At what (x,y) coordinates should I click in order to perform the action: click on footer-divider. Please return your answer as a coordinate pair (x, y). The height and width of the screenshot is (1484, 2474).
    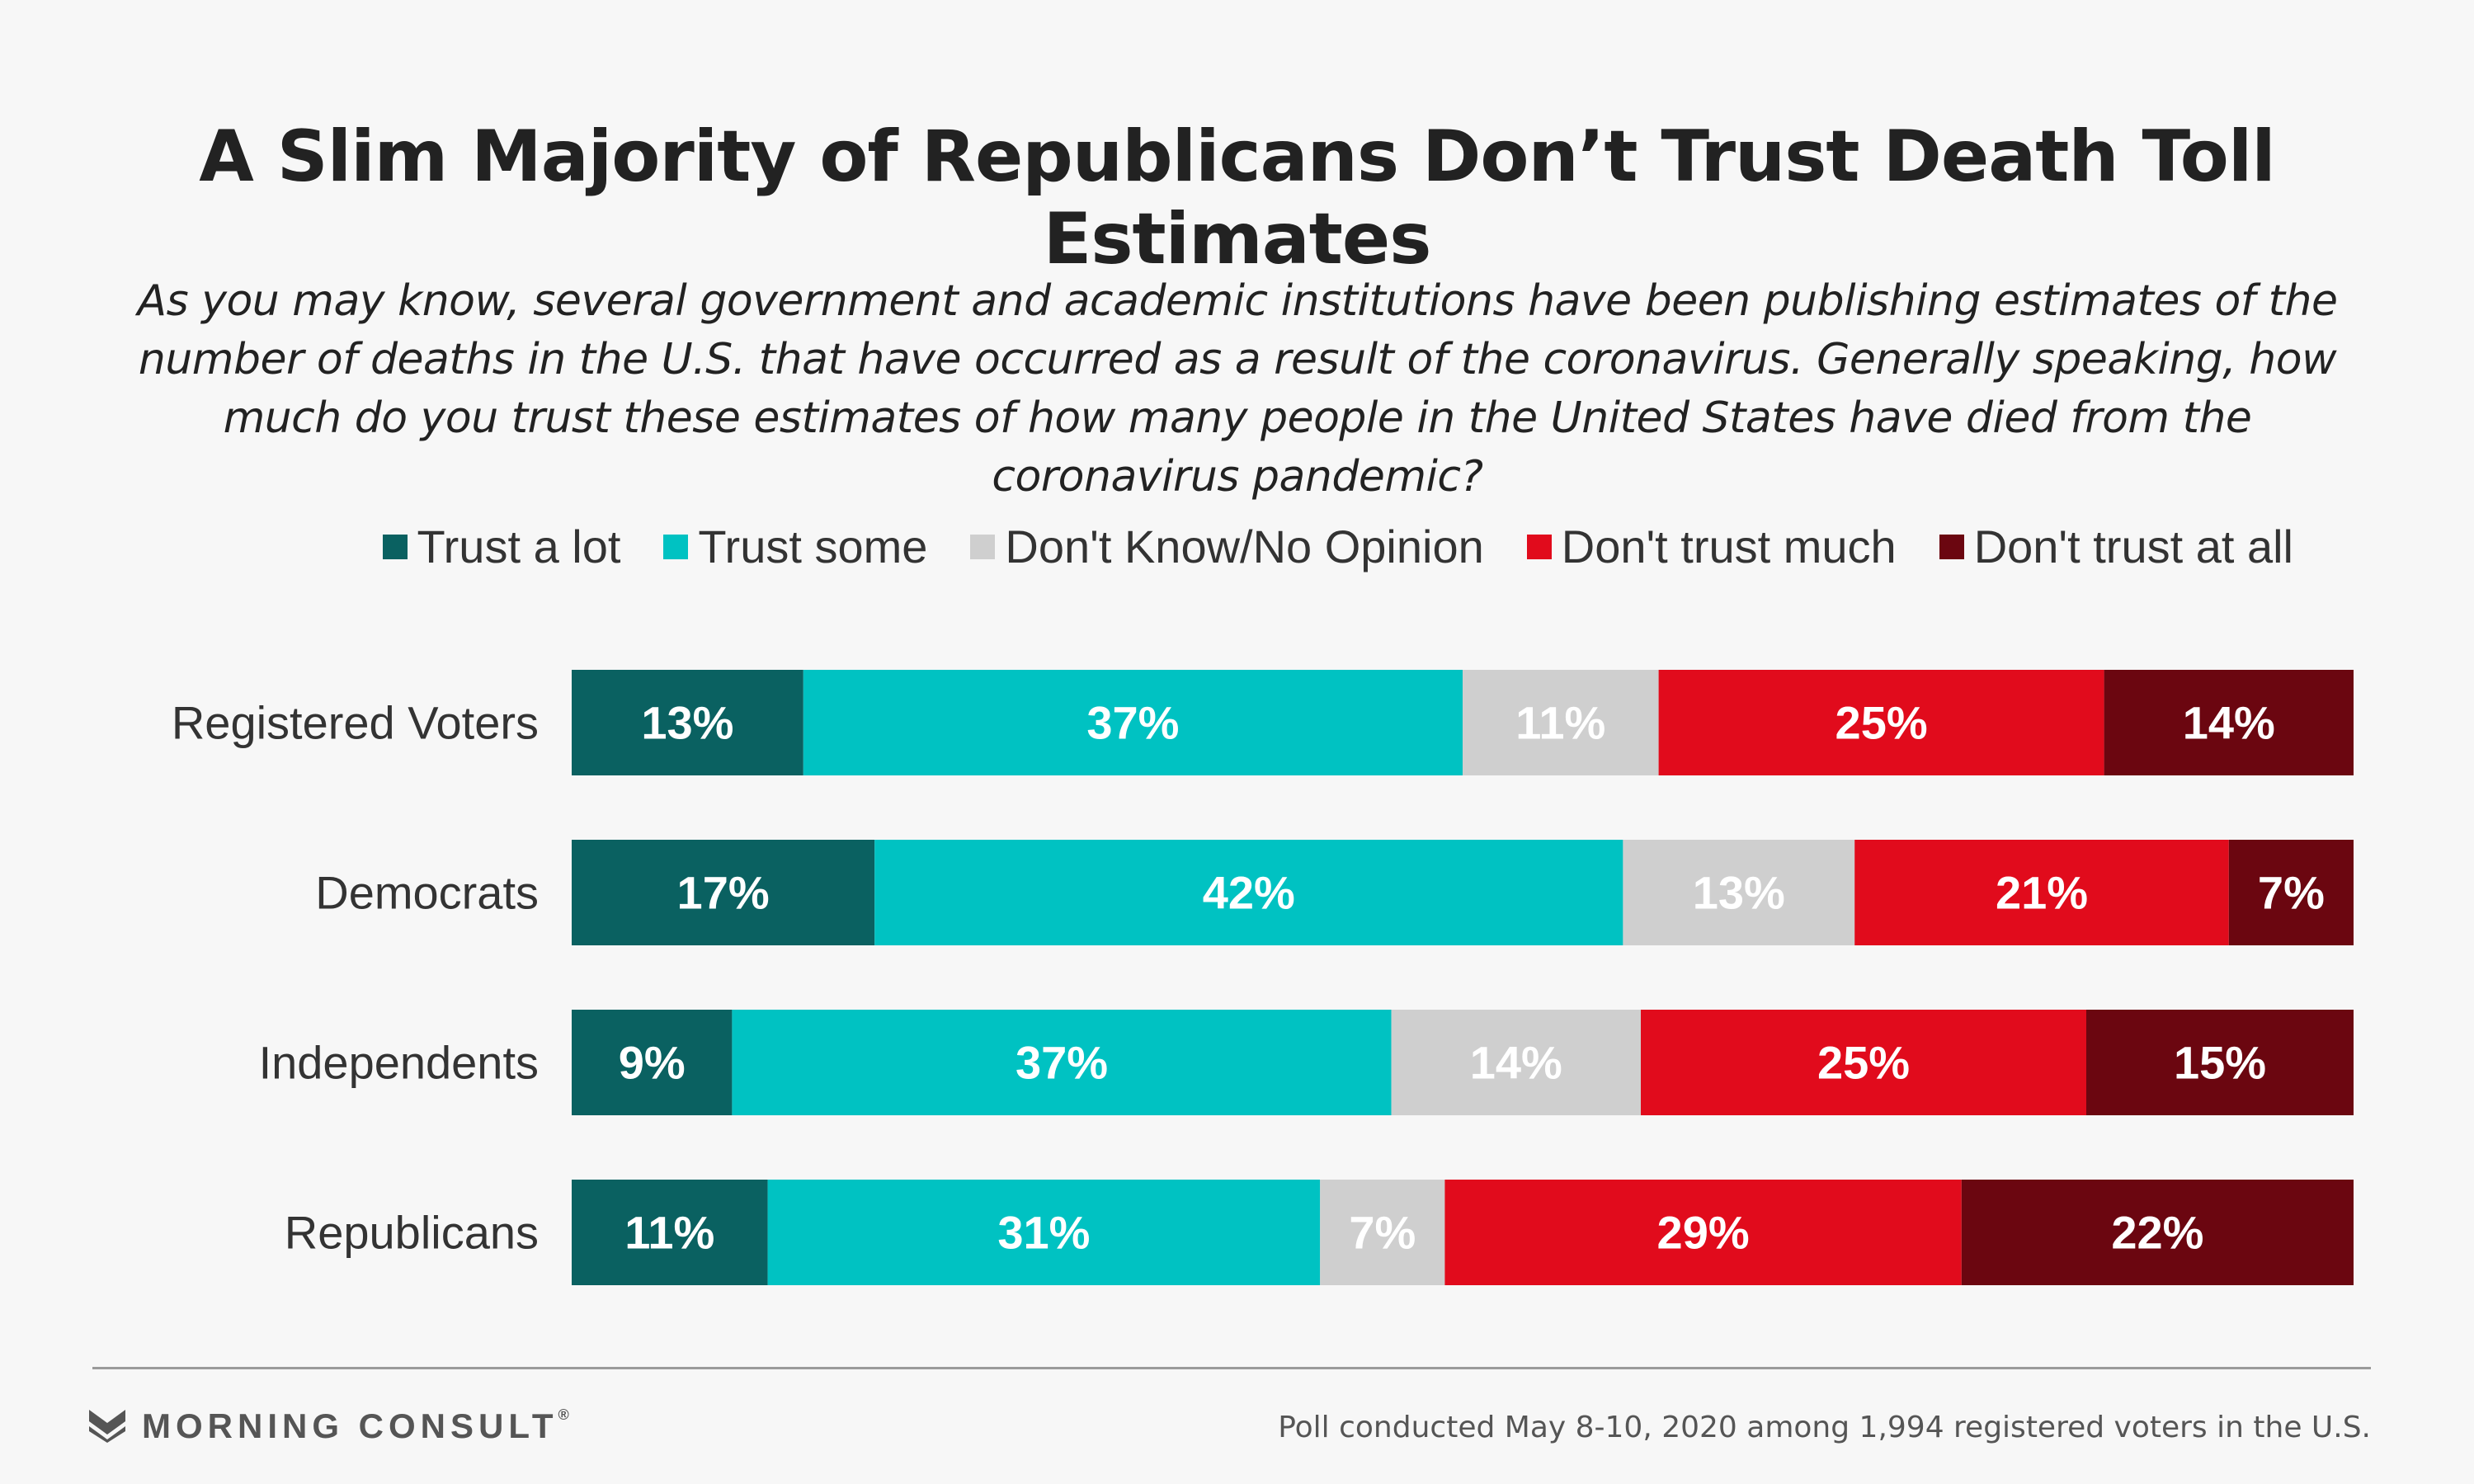
    Looking at the image, I should click on (1231, 1368).